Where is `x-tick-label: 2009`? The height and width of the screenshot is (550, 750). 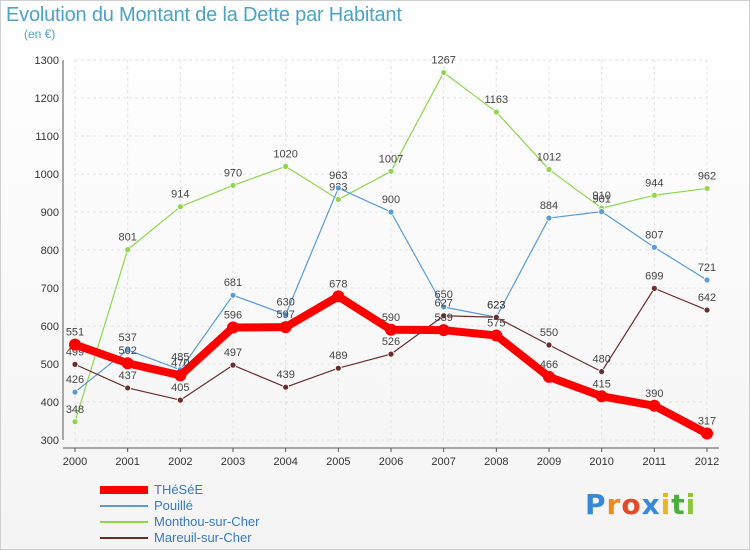 x-tick-label: 2009 is located at coordinates (549, 462).